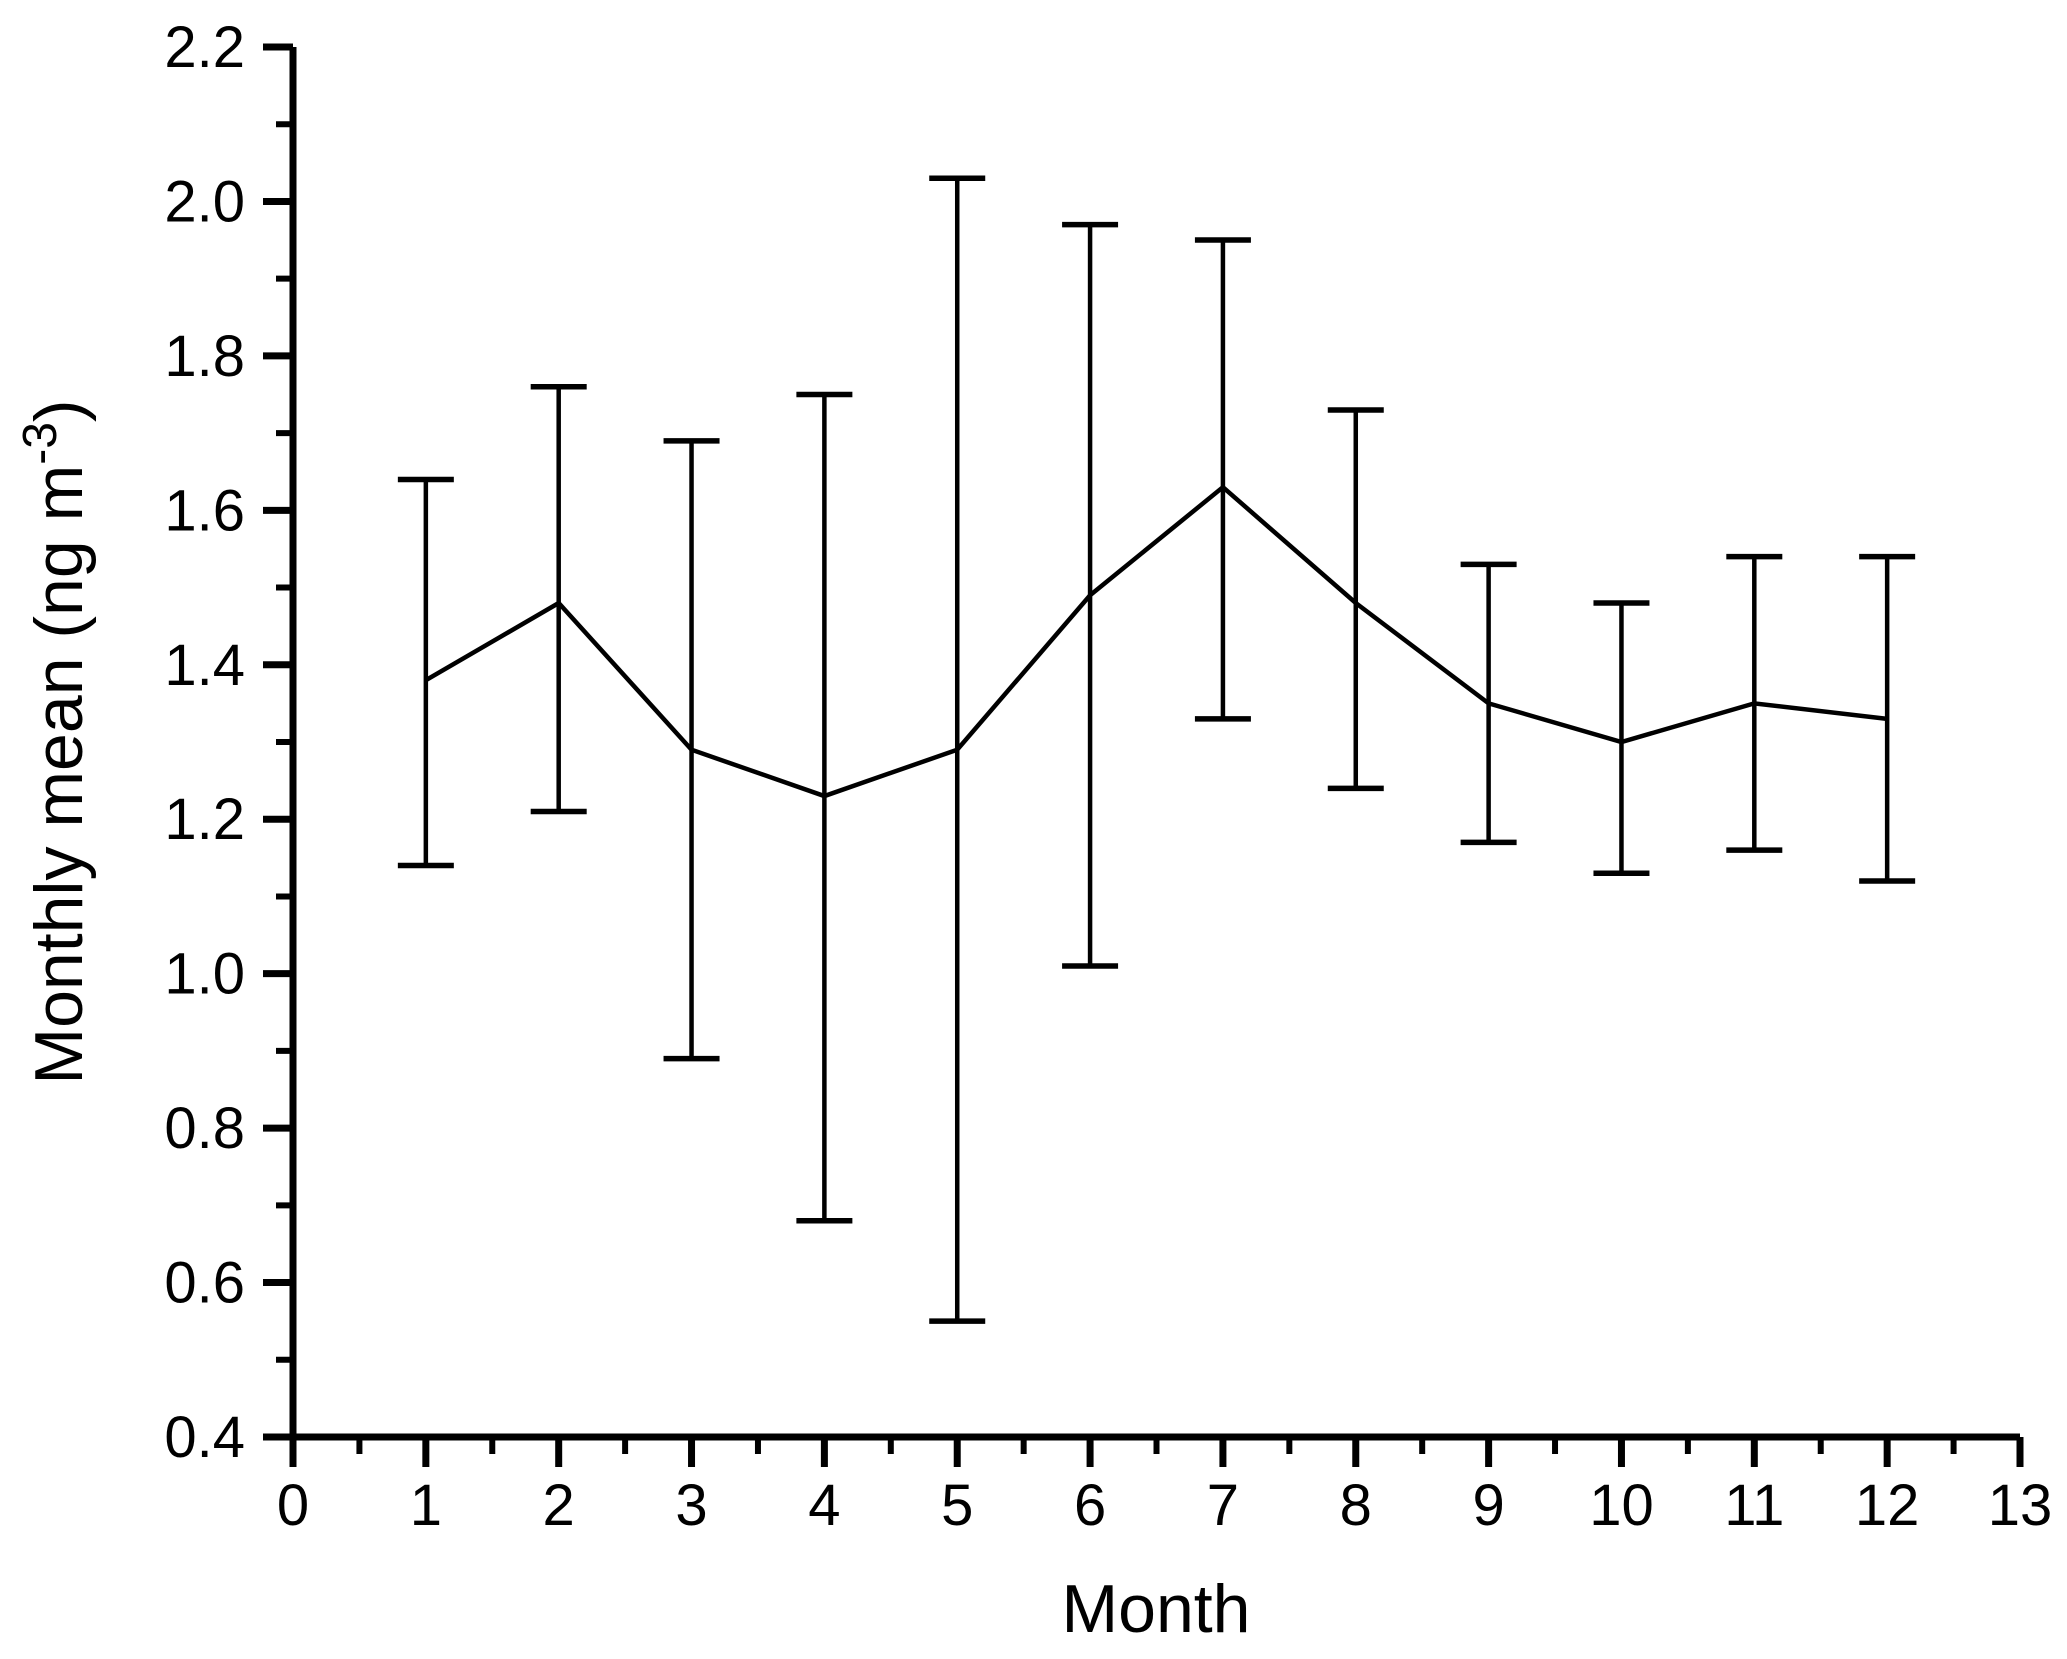  Describe the element at coordinates (293, 1505) in the screenshot. I see `x-tick-label: 0` at that location.